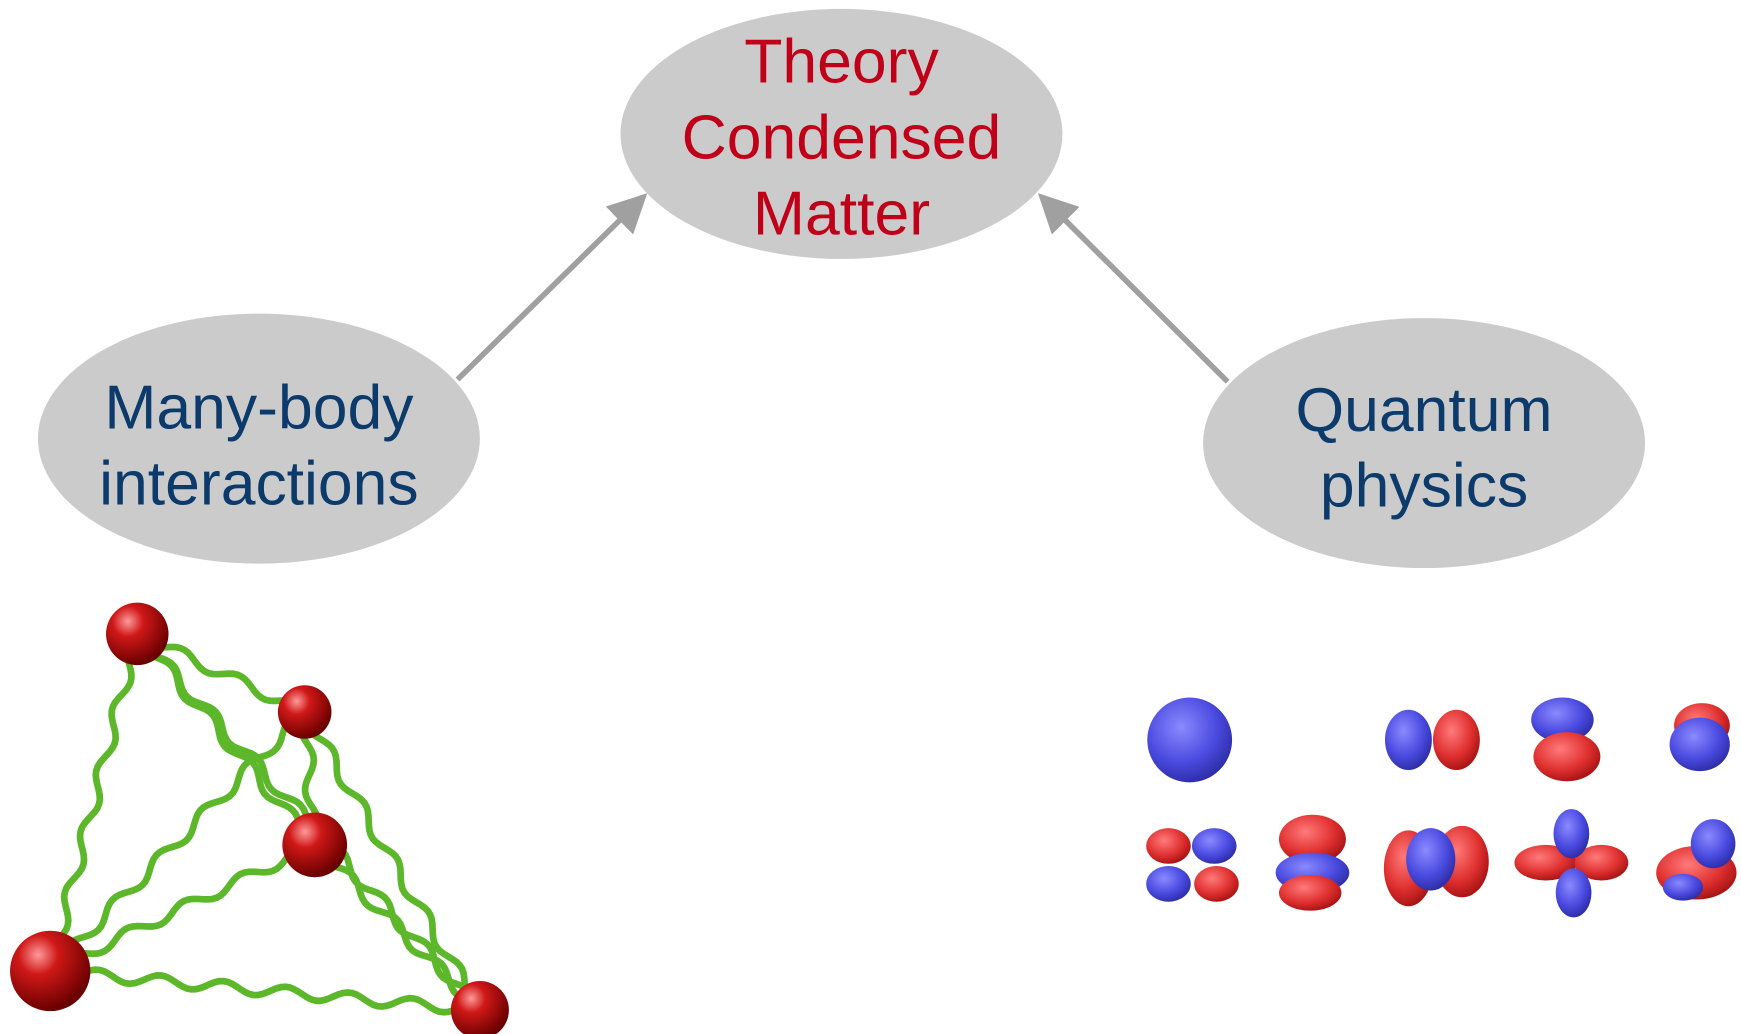  Describe the element at coordinates (1441, 807) in the screenshot. I see `orbital-illustration` at that location.